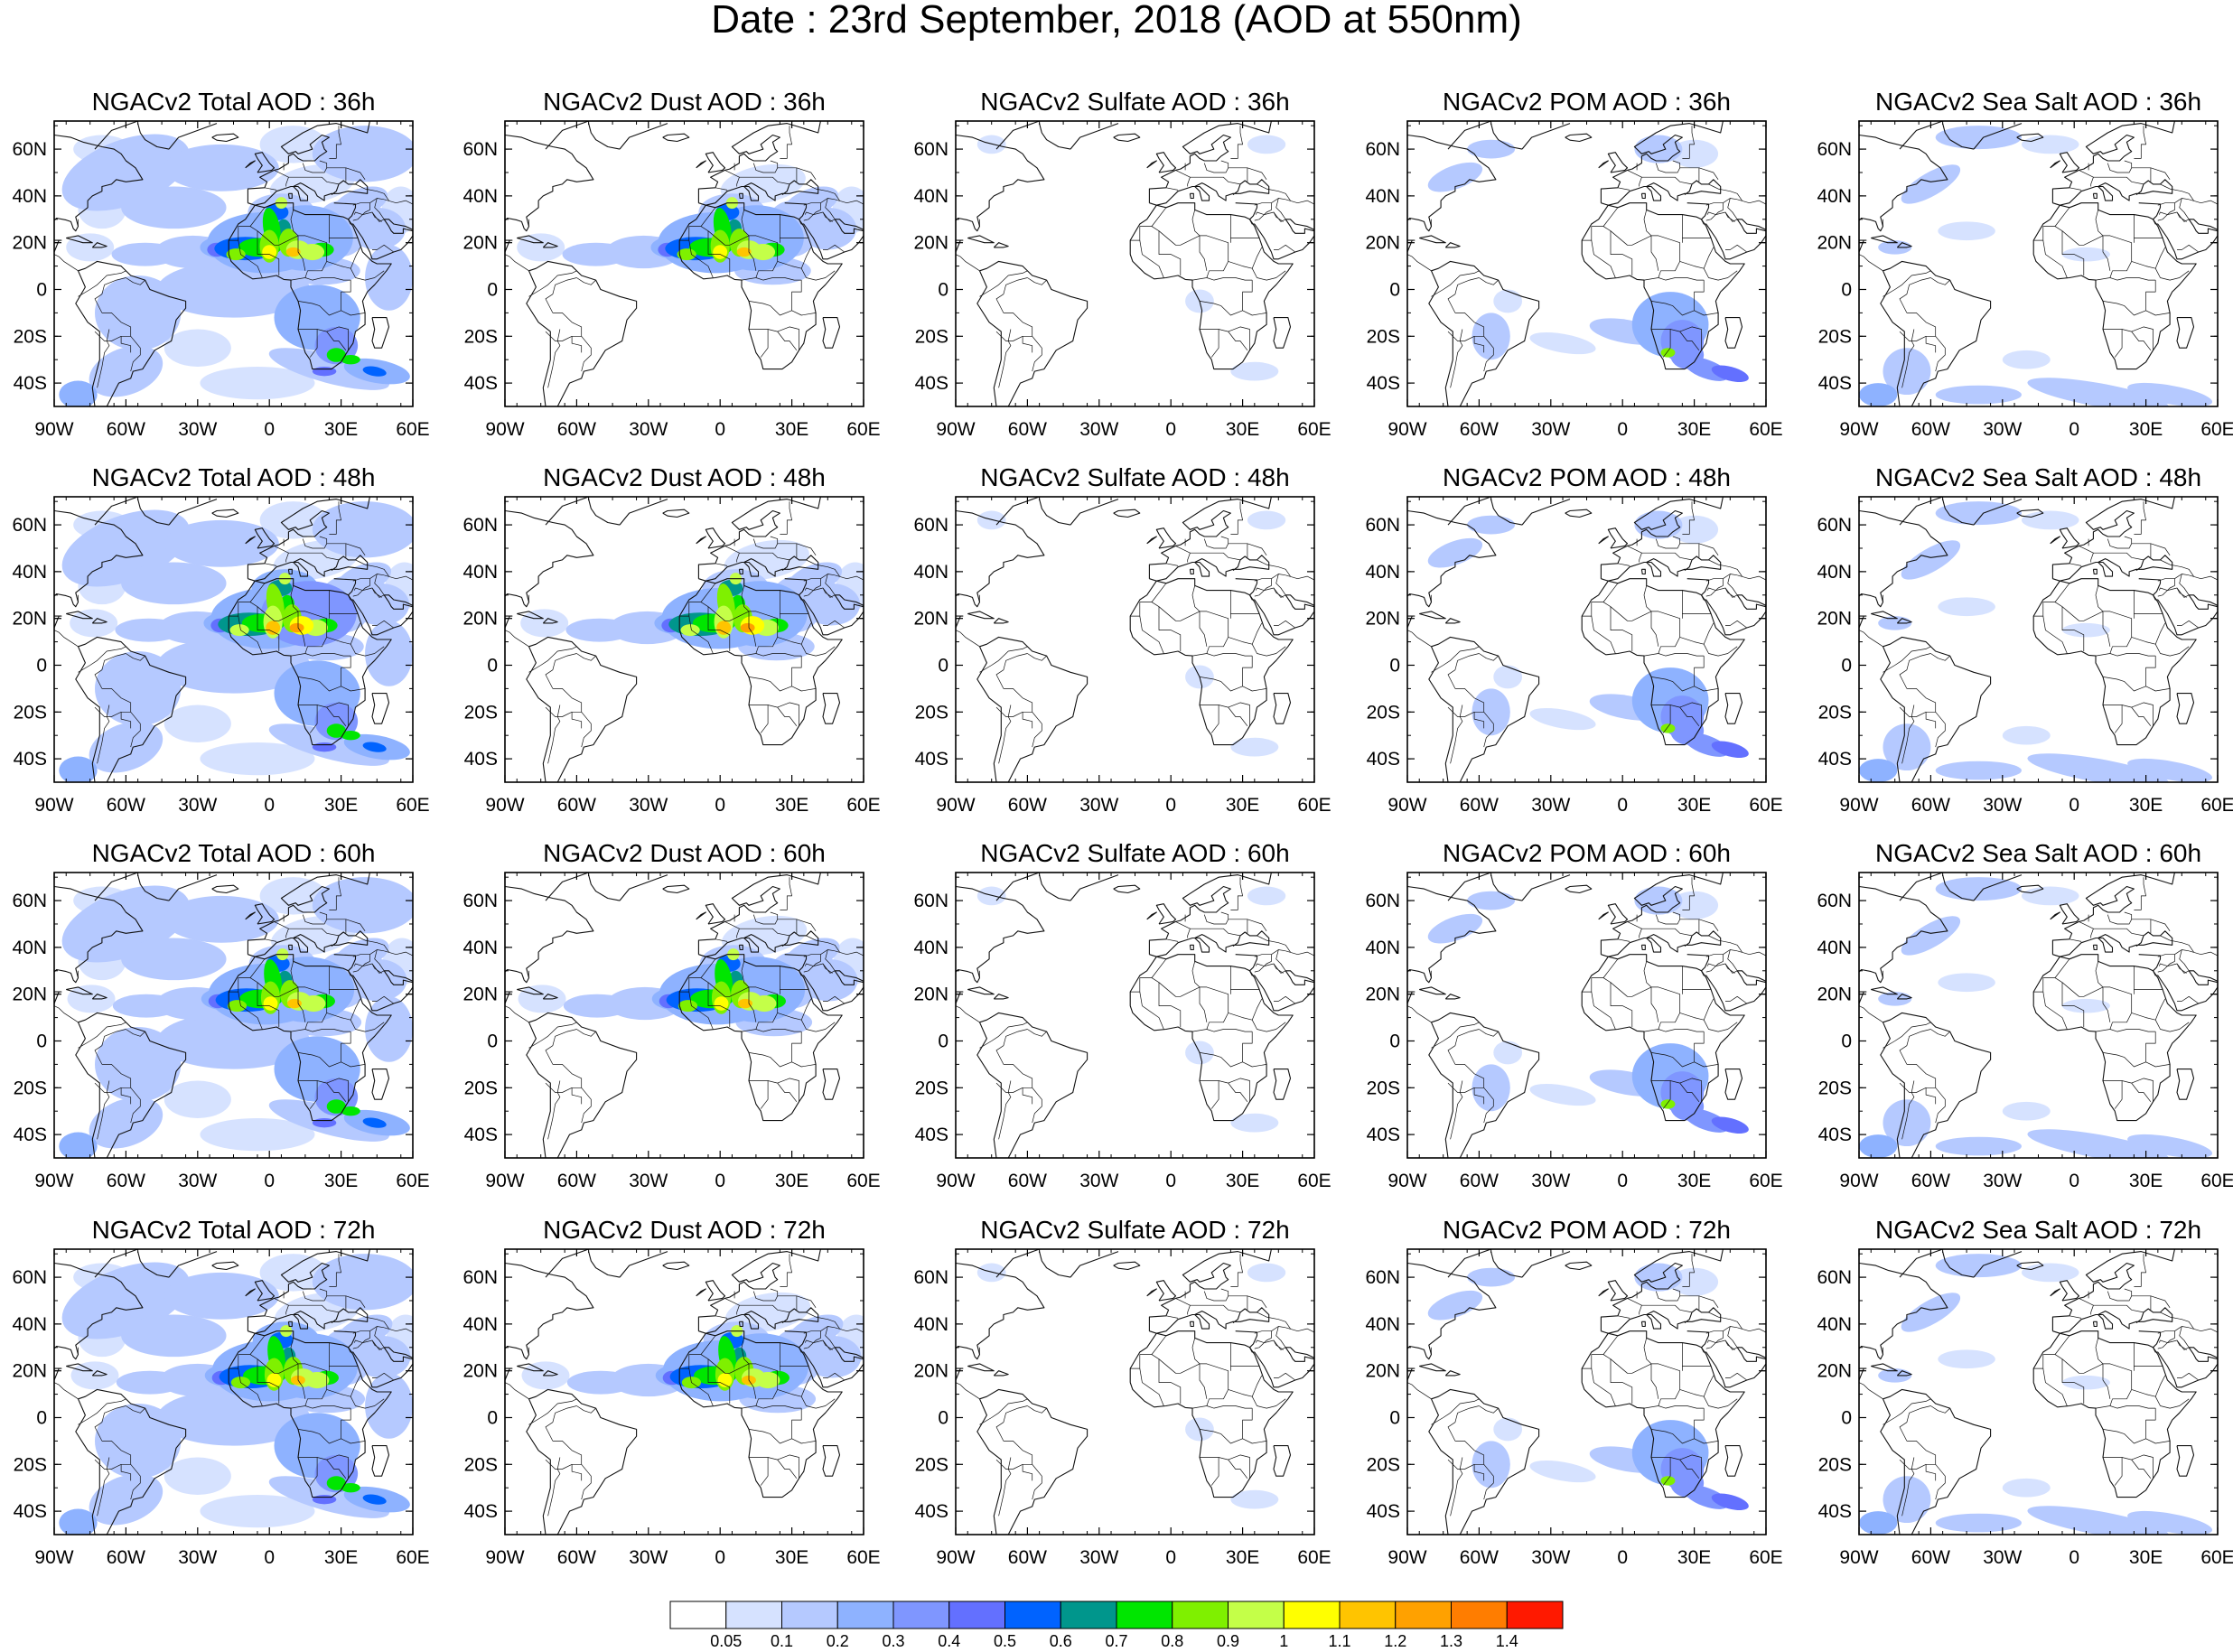 The image size is (2233, 1652). I want to click on colorbar-label: 1.2, so click(1395, 1641).